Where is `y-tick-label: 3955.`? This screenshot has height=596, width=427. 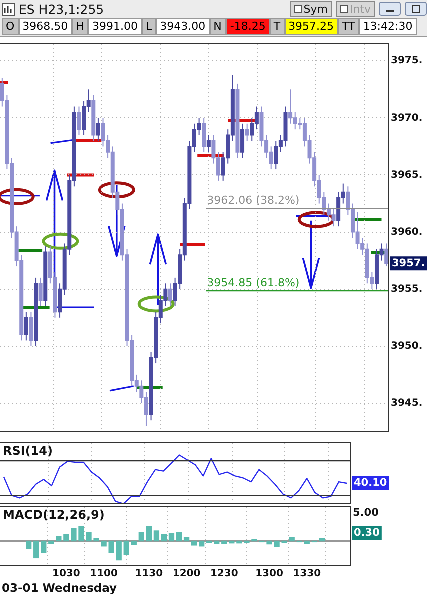 y-tick-label: 3955. is located at coordinates (407, 289).